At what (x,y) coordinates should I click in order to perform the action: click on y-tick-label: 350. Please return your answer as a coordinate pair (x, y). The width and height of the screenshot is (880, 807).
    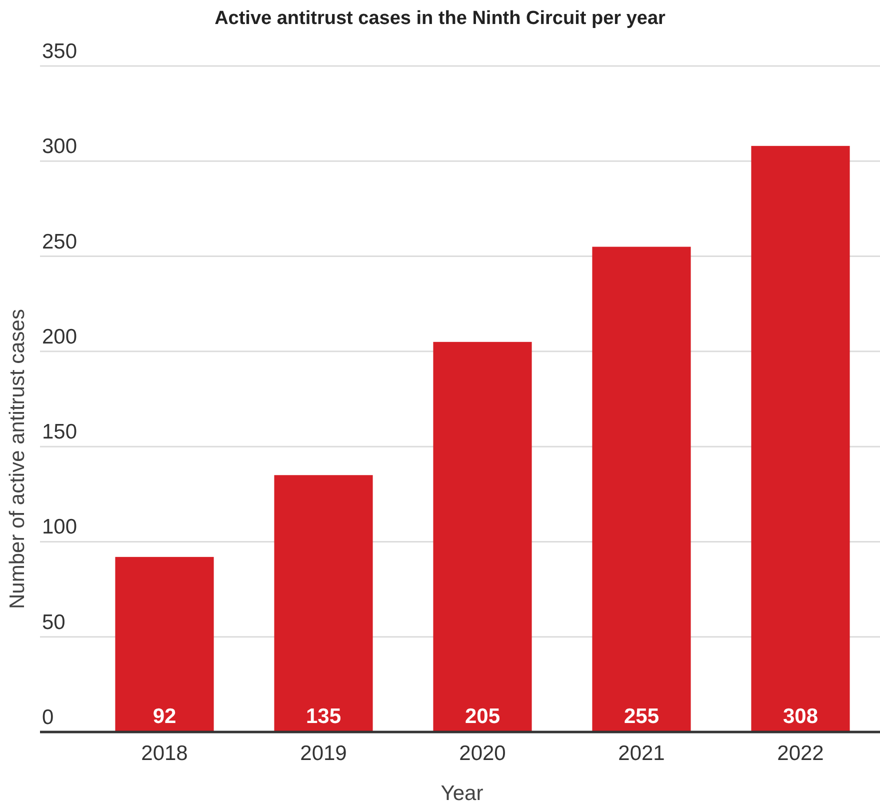
    Looking at the image, I should click on (60, 51).